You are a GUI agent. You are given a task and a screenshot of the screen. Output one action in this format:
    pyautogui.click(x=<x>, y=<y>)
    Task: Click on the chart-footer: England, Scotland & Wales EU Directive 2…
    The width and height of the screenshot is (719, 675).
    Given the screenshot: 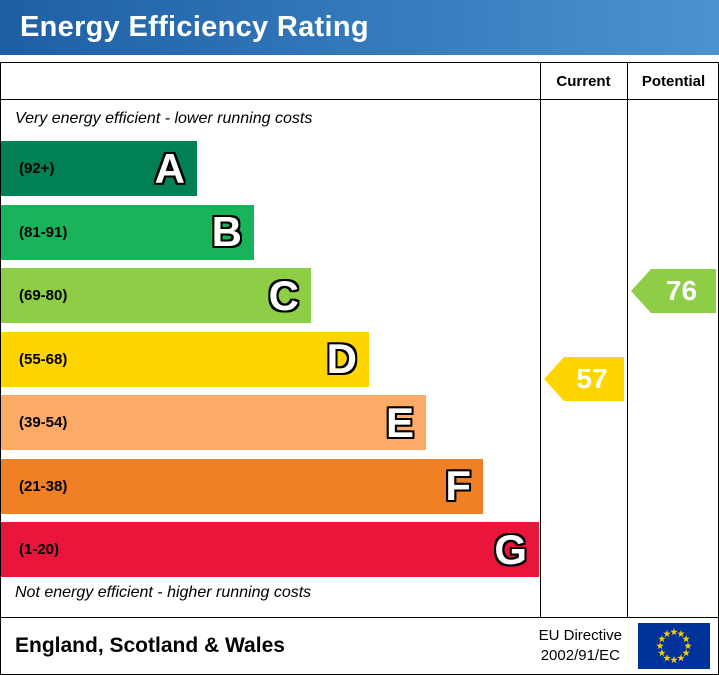 What is the action you would take?
    pyautogui.click(x=359, y=646)
    